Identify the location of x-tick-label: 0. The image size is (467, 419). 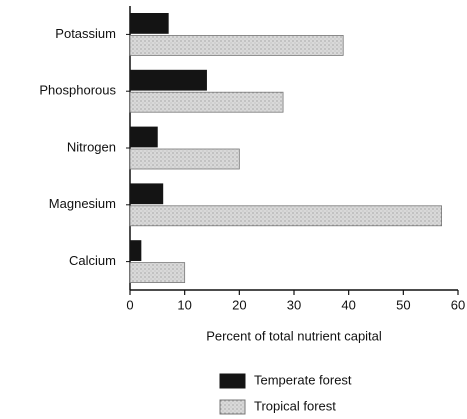
(129, 304).